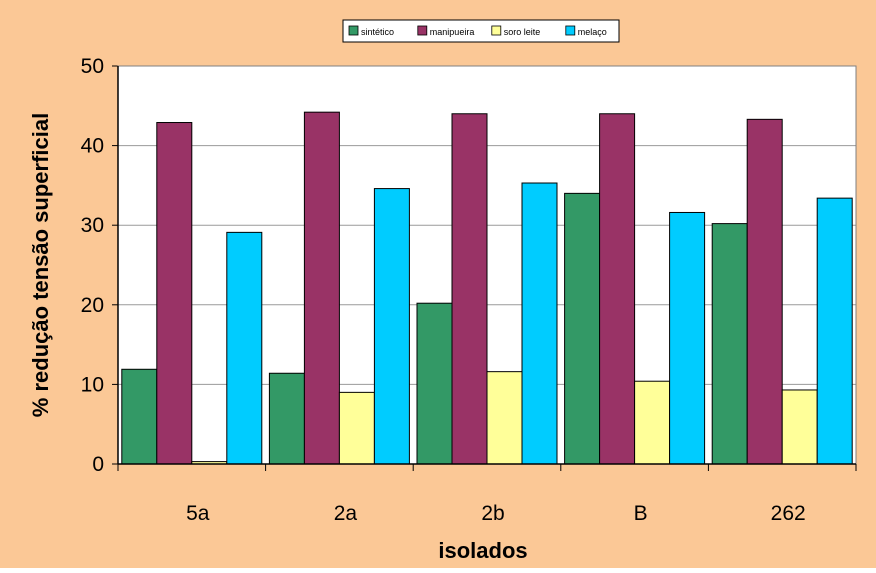 The image size is (876, 573). Describe the element at coordinates (482, 550) in the screenshot. I see `x-axis-label: isolados` at that location.